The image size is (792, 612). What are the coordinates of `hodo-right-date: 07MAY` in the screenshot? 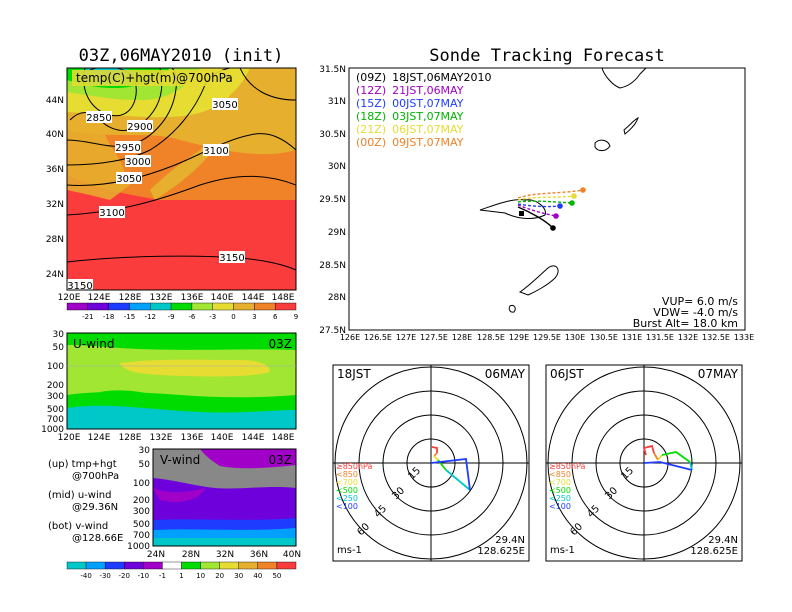 It's located at (718, 374).